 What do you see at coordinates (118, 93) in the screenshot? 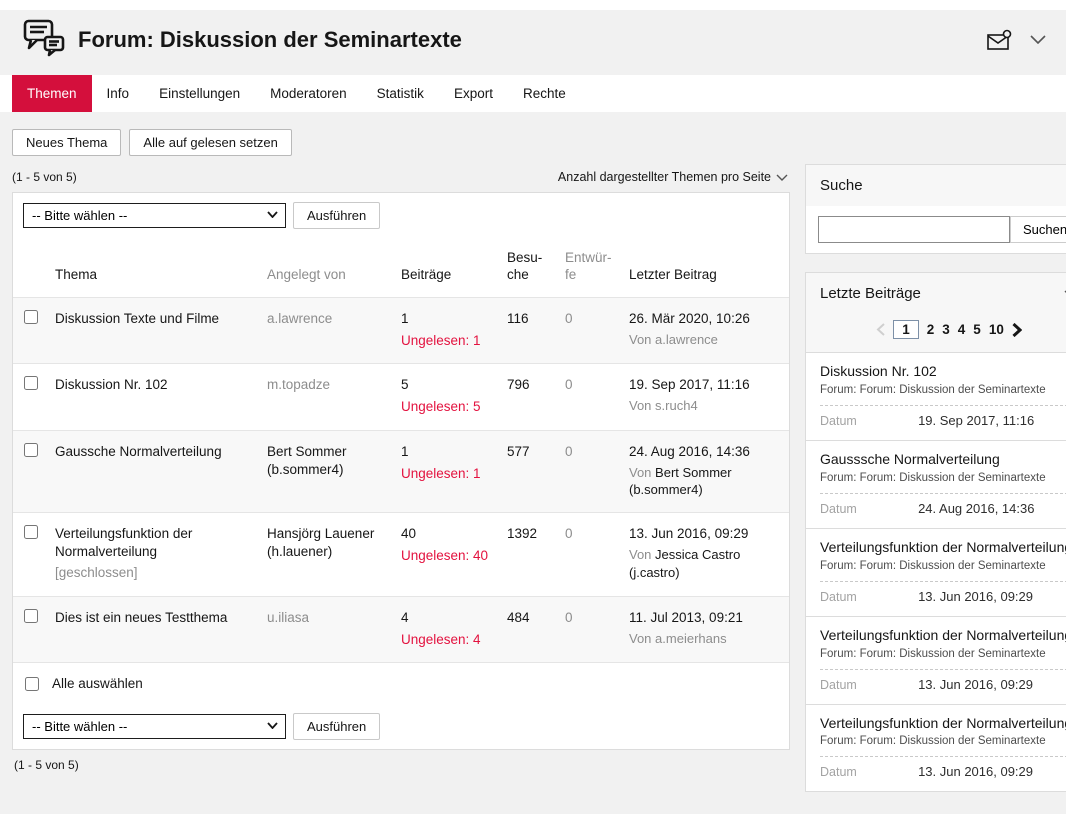
I see `tab-info: Info` at bounding box center [118, 93].